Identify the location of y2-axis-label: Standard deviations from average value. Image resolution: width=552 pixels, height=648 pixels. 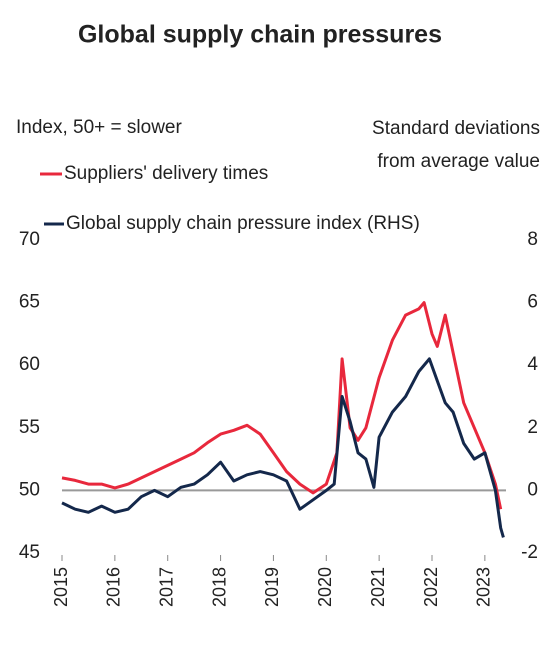
(456, 145).